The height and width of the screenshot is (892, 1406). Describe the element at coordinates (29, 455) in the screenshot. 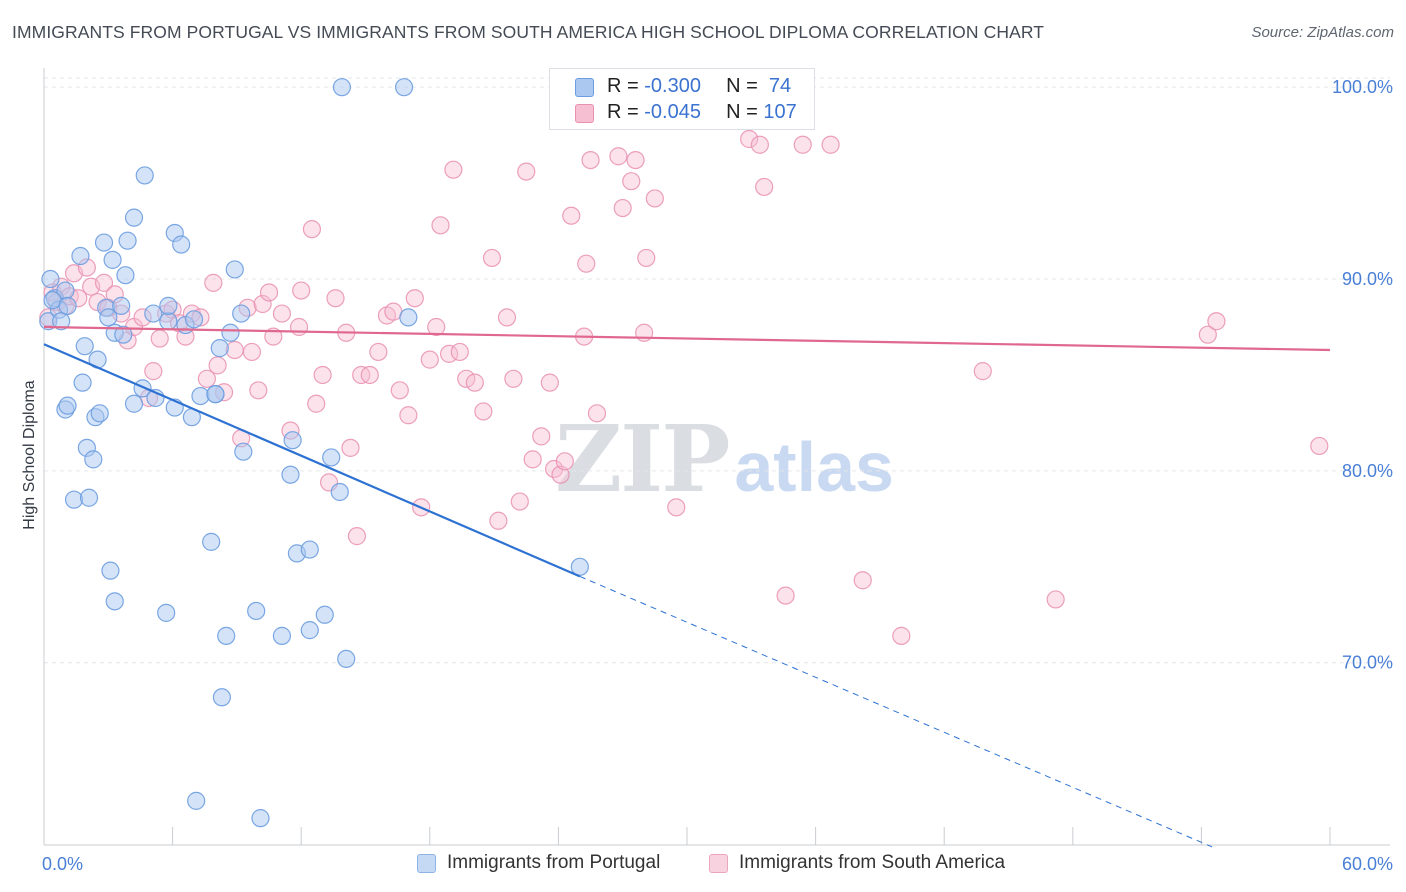

I see `y-axis-label: High School Diploma` at that location.